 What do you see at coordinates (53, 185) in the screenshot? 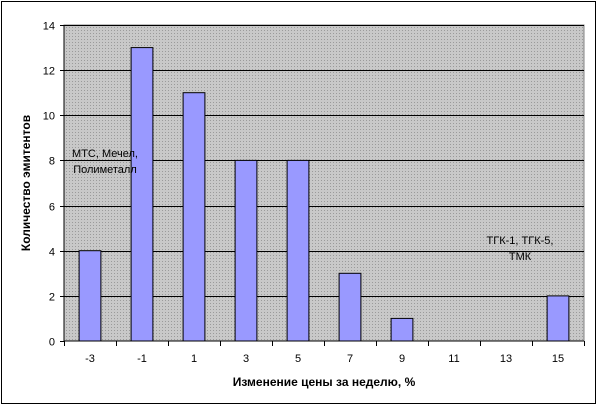
I see `y-axis-ticks: 0 2 4 6 8 10 12 14` at bounding box center [53, 185].